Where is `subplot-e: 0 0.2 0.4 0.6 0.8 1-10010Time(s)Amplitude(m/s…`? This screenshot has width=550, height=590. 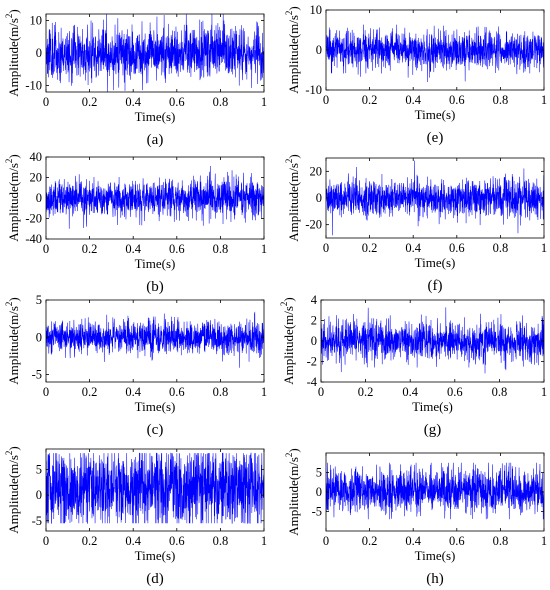 subplot-e: 0 0.2 0.4 0.6 0.8 1-10010Time(s)Amplitude(m/s… is located at coordinates (415, 74).